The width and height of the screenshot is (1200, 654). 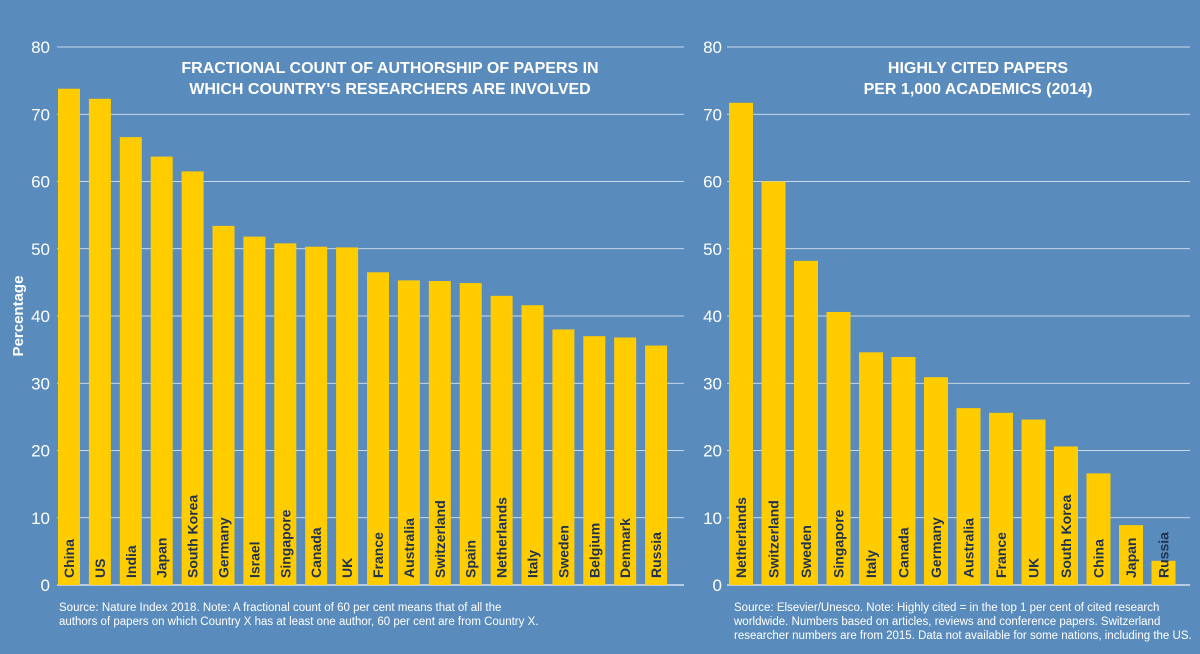 What do you see at coordinates (100, 568) in the screenshot?
I see `bar-category-label: US` at bounding box center [100, 568].